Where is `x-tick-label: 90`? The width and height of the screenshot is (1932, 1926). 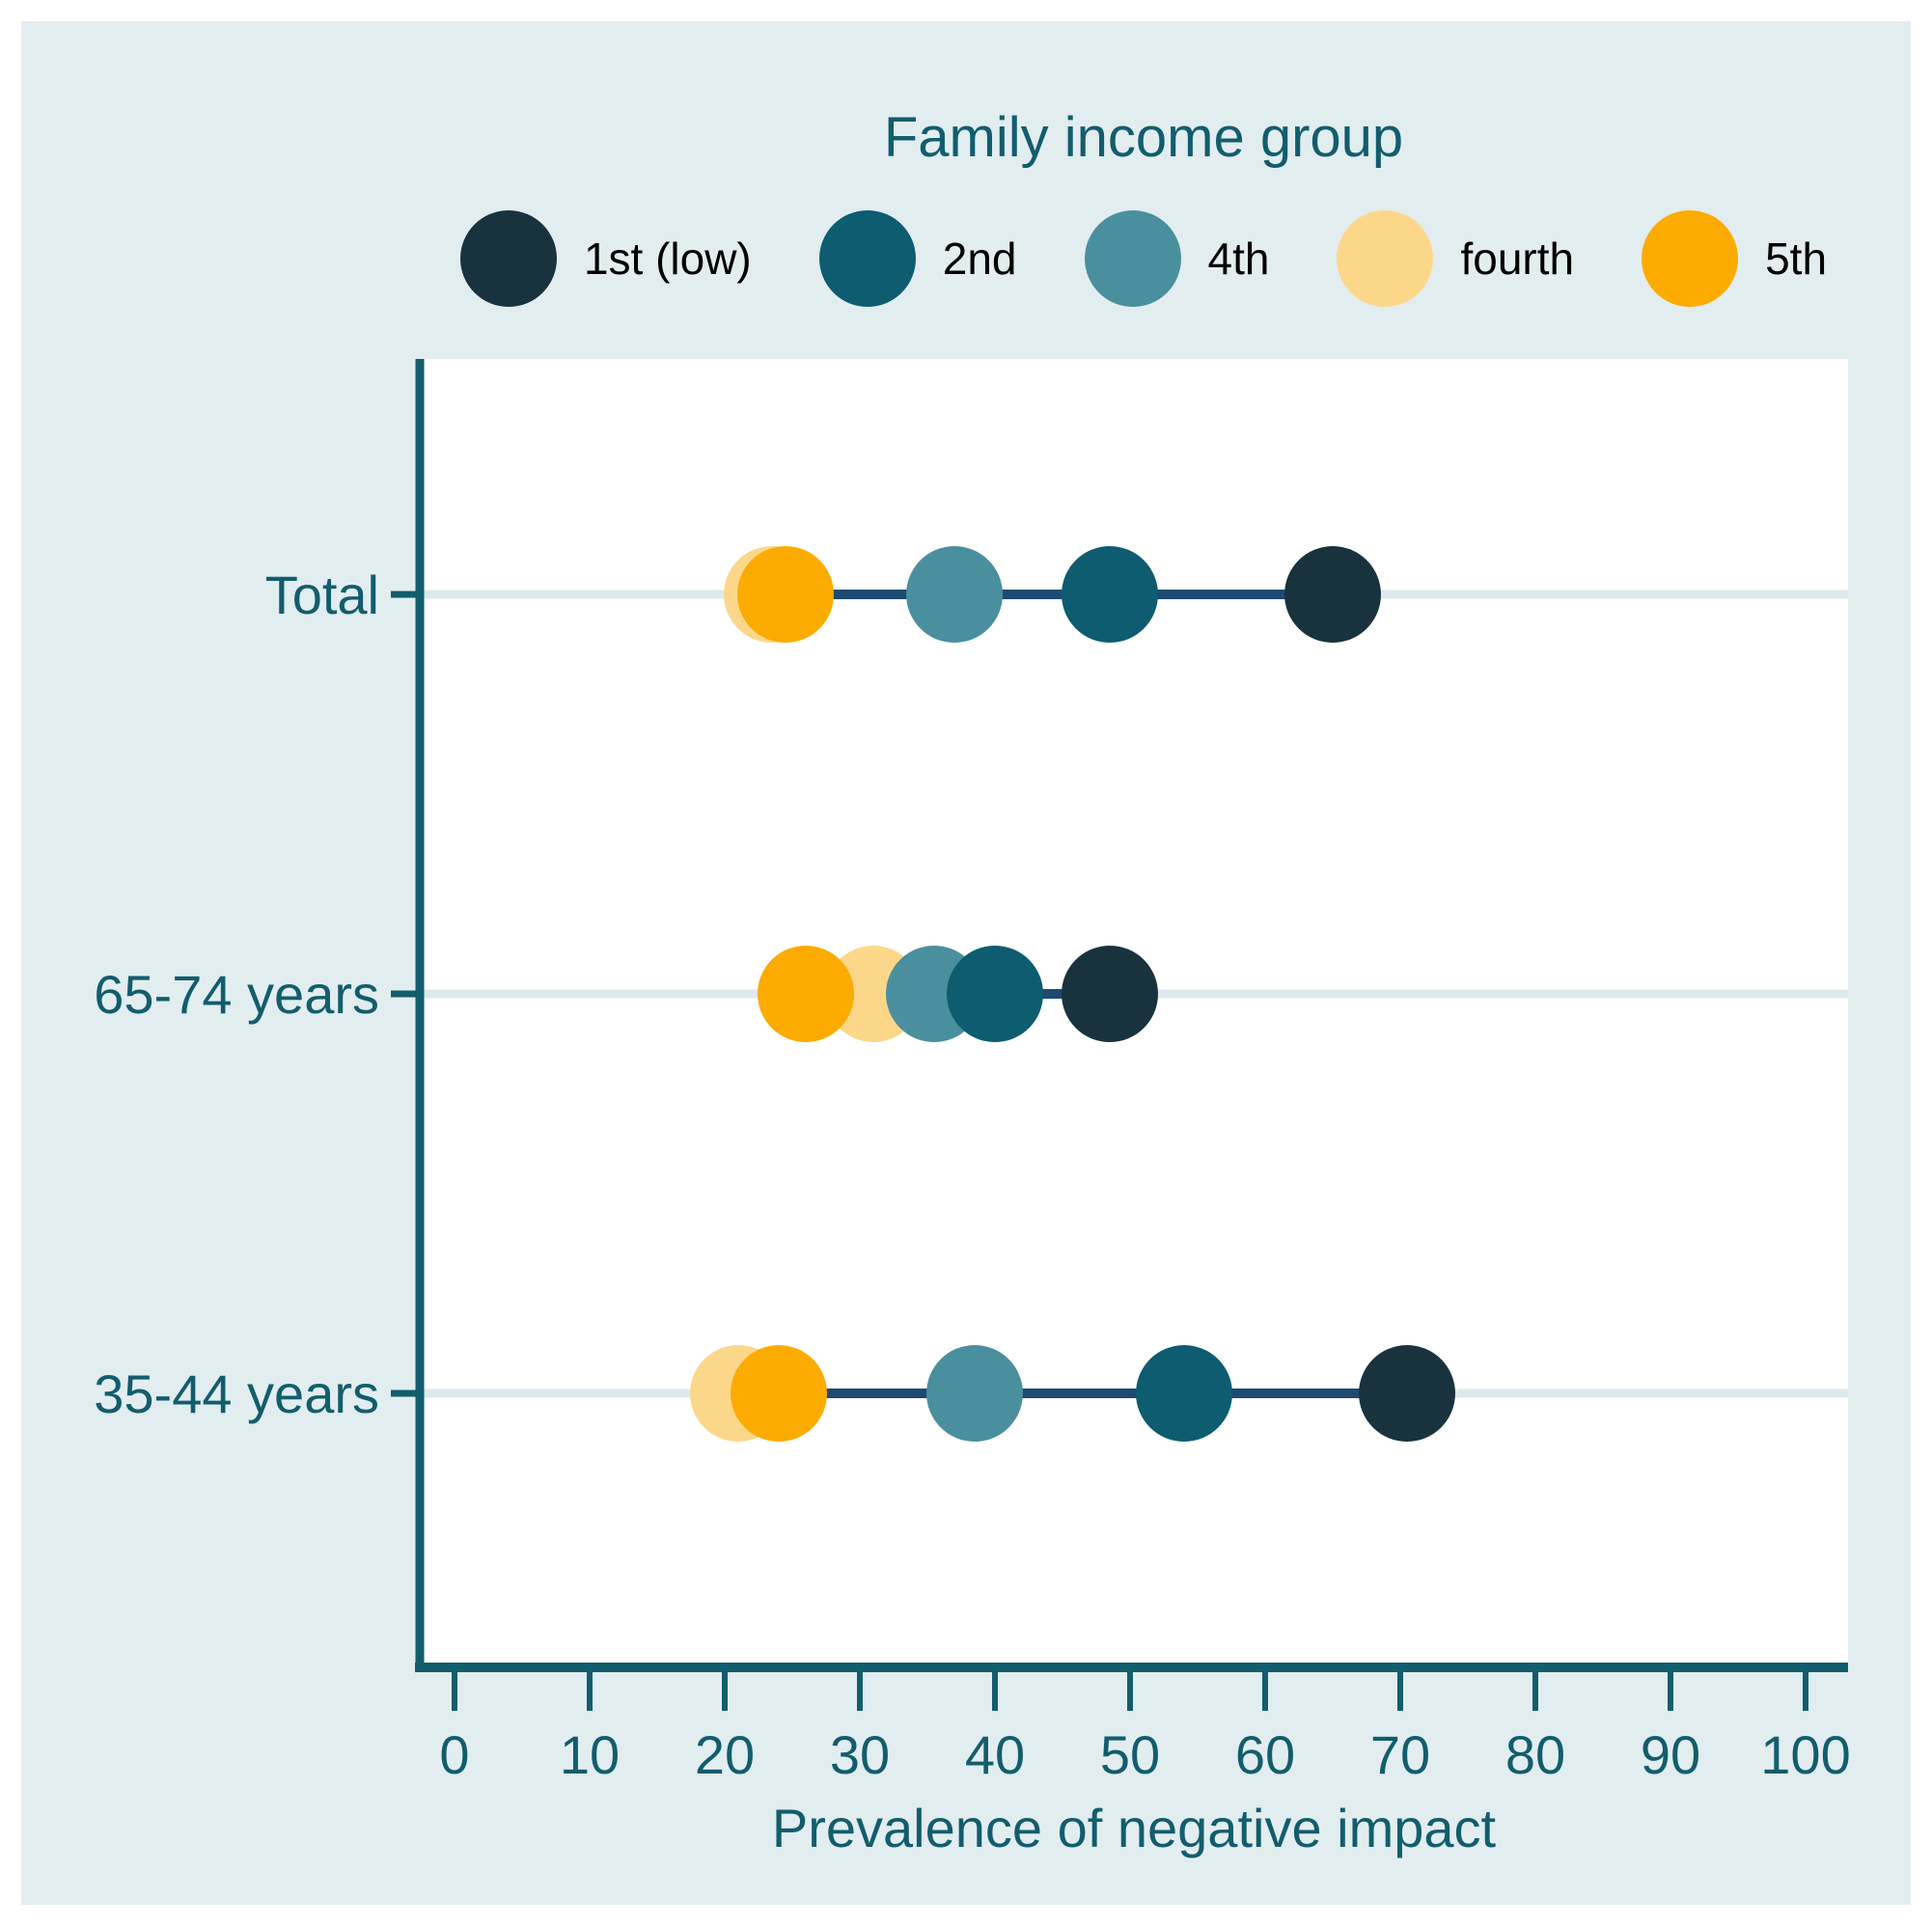 x-tick-label: 90 is located at coordinates (1670, 1755).